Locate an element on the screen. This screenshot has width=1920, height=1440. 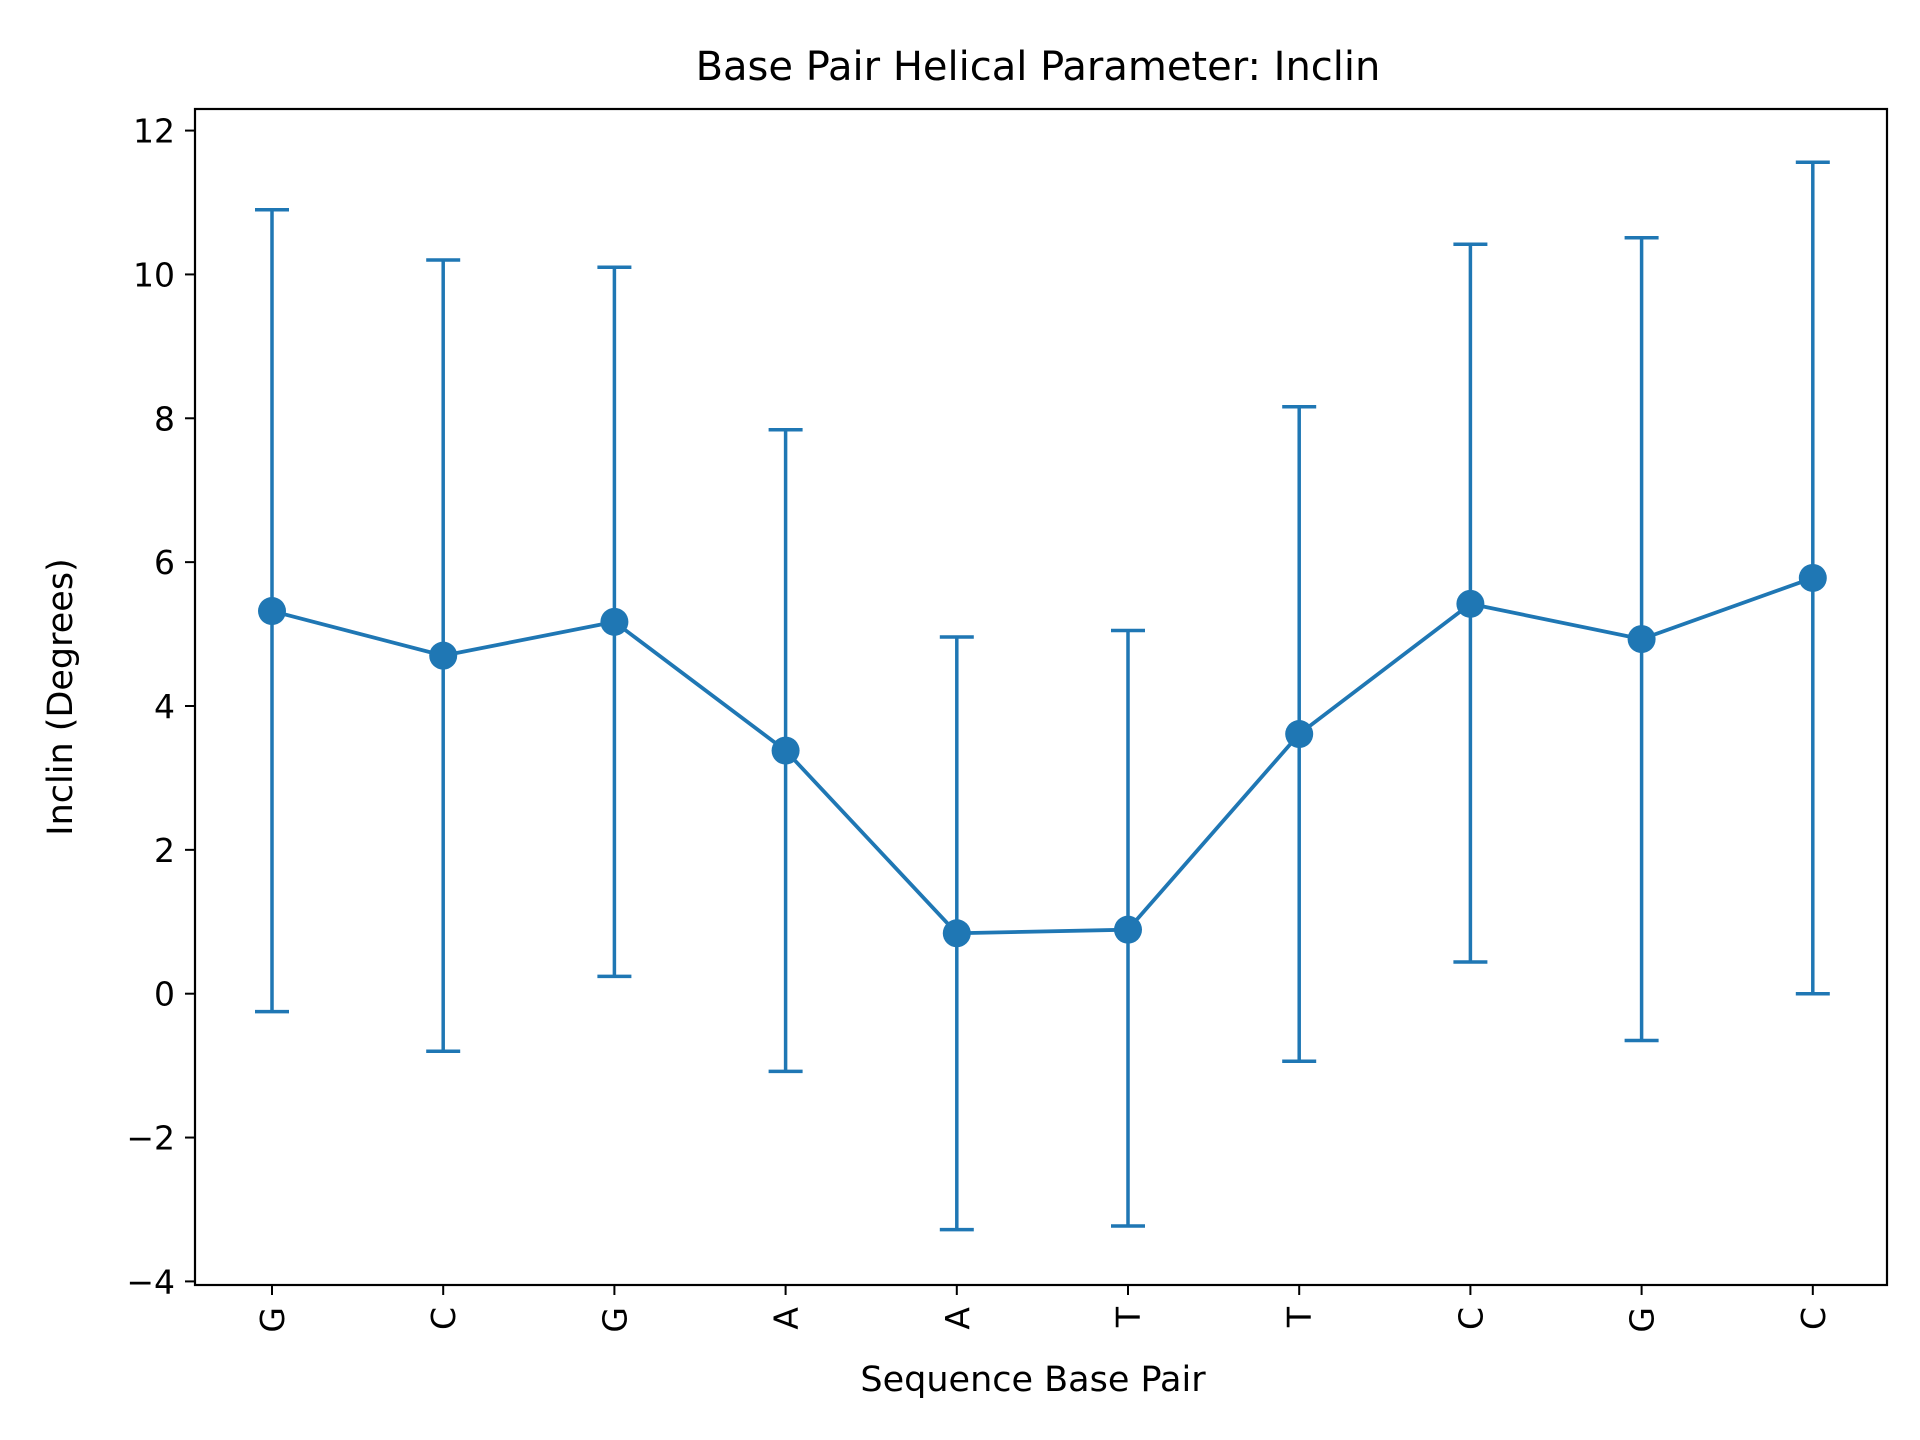
y-tick-label: −4 is located at coordinates (150, 1281).